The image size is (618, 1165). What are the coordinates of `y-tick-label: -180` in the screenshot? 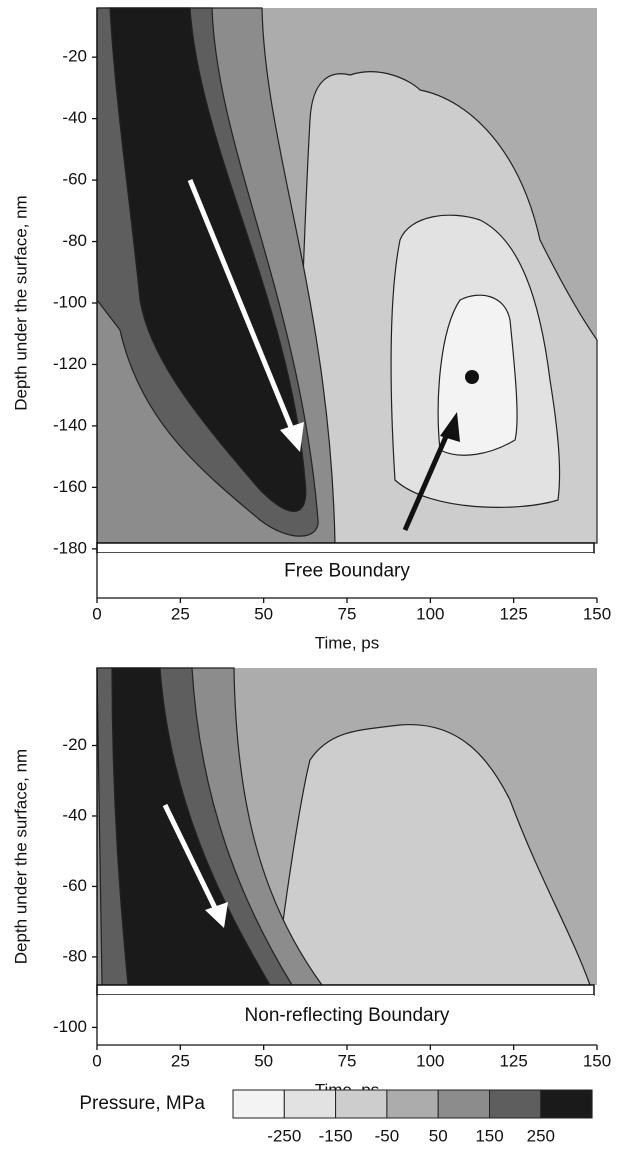 It's located at (70, 547).